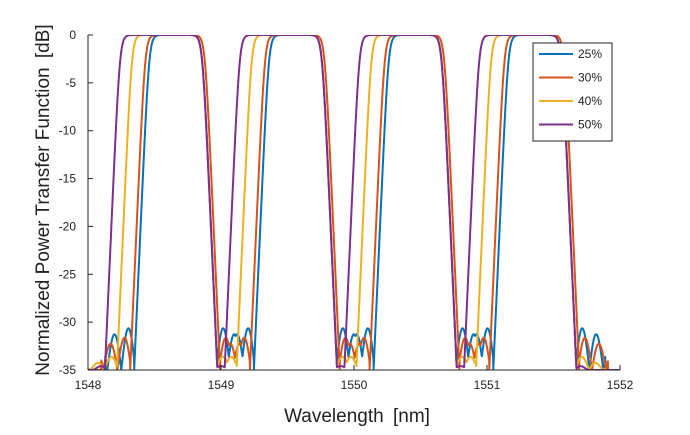 This screenshot has width=690, height=435. I want to click on y-tick-label: -30, so click(68, 322).